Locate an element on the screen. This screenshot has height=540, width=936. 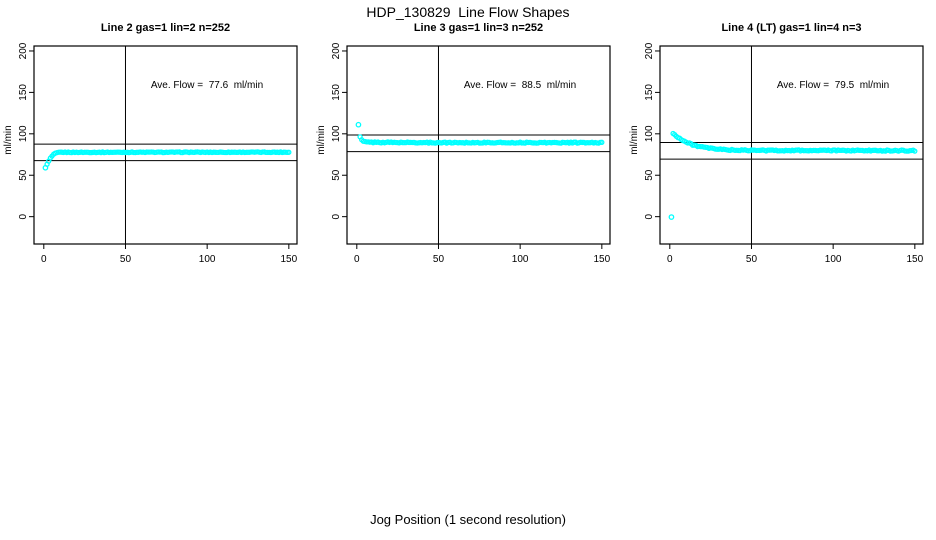
panel-plot-line4: 0 50 100 150 0 50 100 150 200 is located at coordinates (784, 153).